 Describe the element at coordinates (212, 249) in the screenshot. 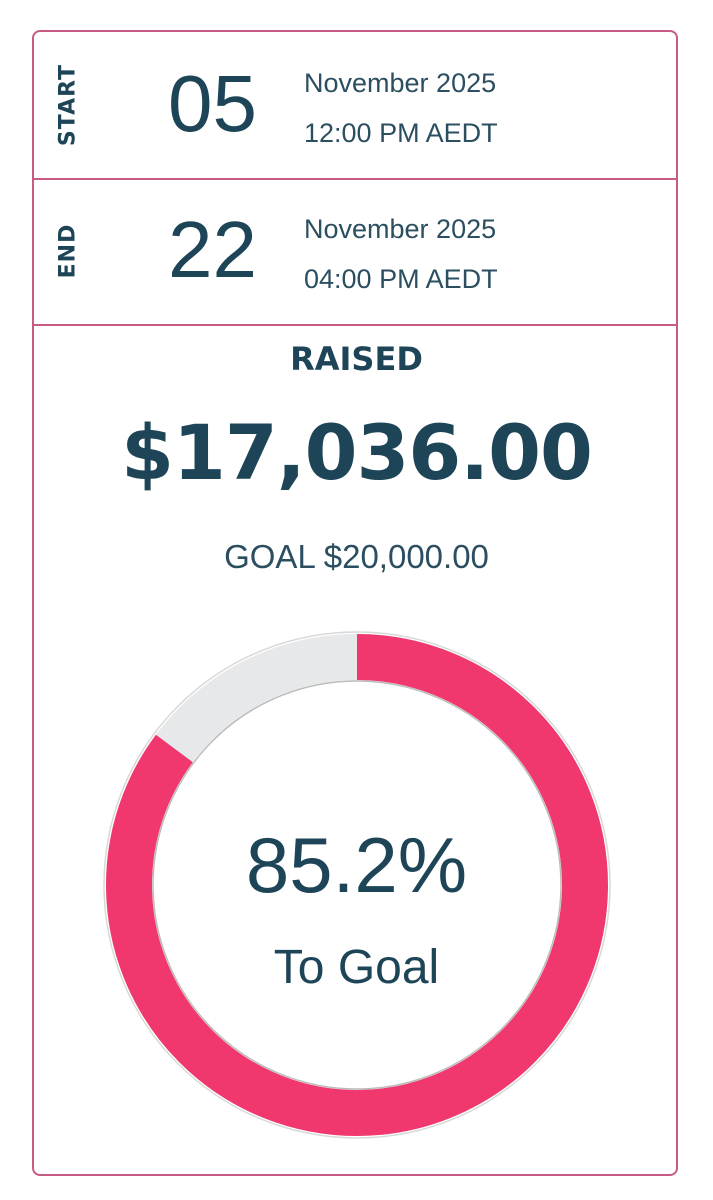

I see `end-day: 22` at that location.